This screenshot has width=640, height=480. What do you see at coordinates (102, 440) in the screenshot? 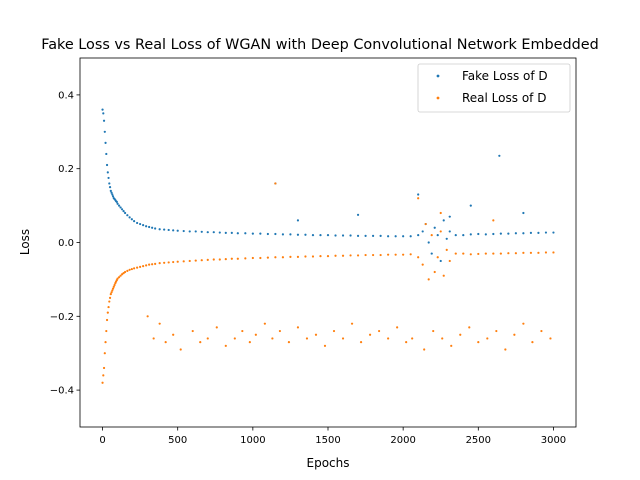
I see `x-tick-label: 0` at bounding box center [102, 440].